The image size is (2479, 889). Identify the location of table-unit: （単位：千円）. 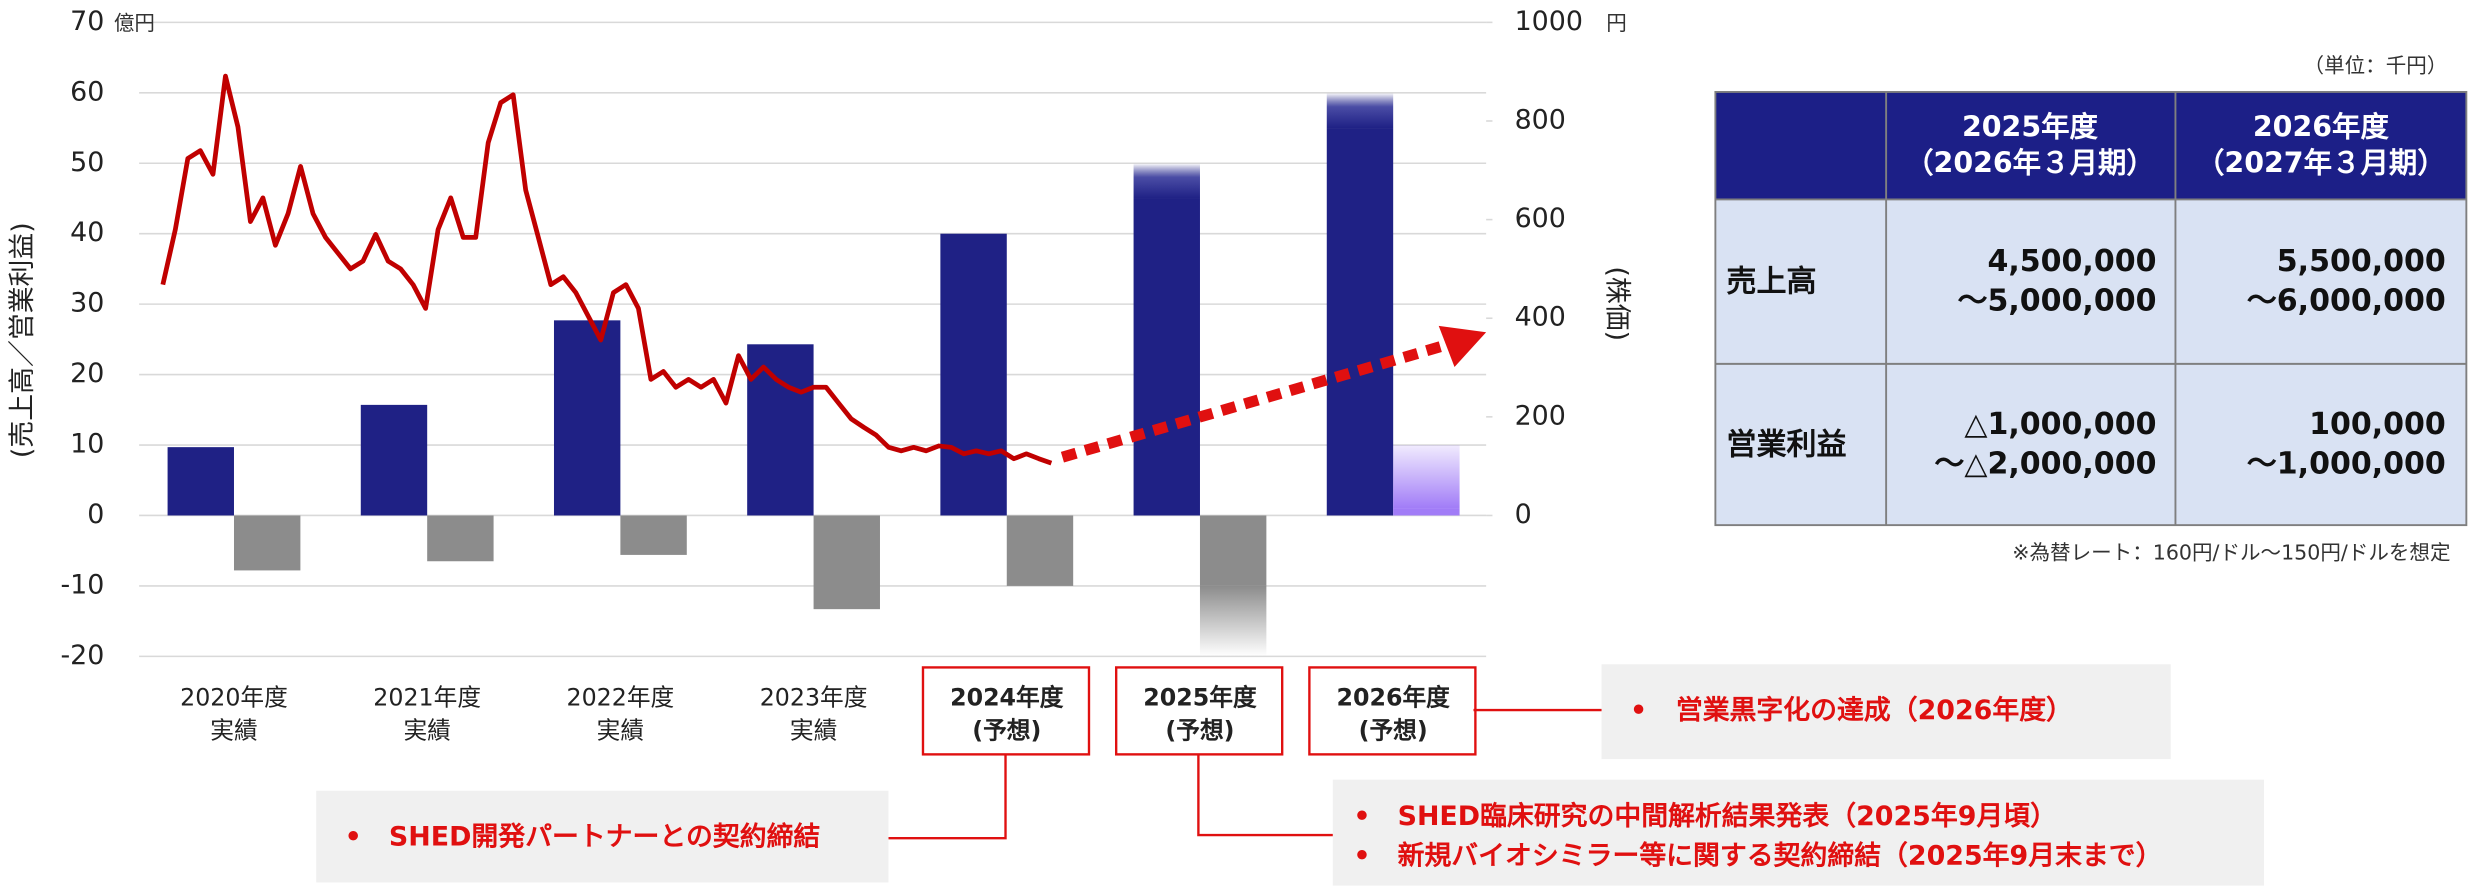
(2376, 66).